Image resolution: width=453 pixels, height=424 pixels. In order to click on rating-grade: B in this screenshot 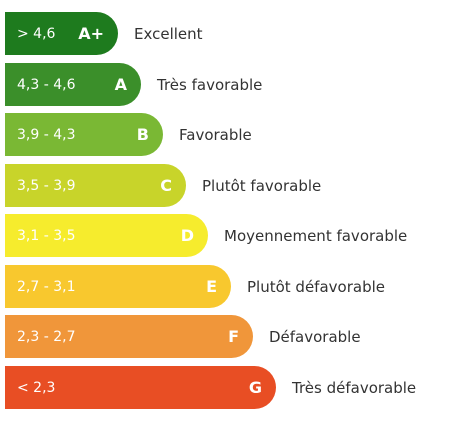, I will do `click(142, 134)`.